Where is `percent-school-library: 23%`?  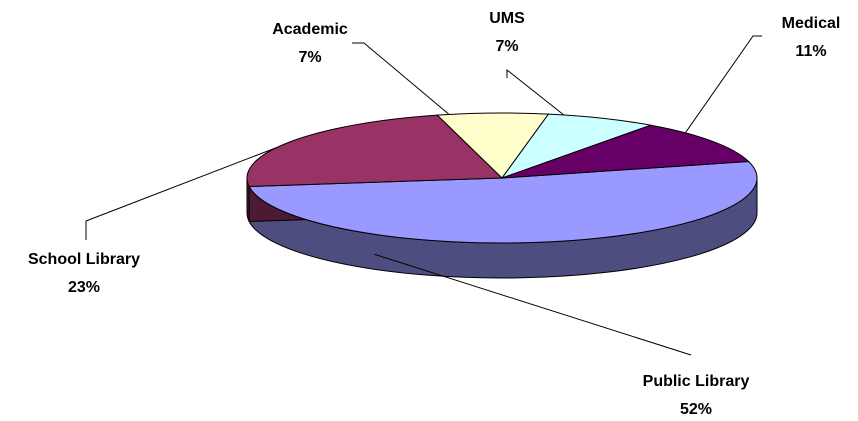 percent-school-library: 23% is located at coordinates (84, 287).